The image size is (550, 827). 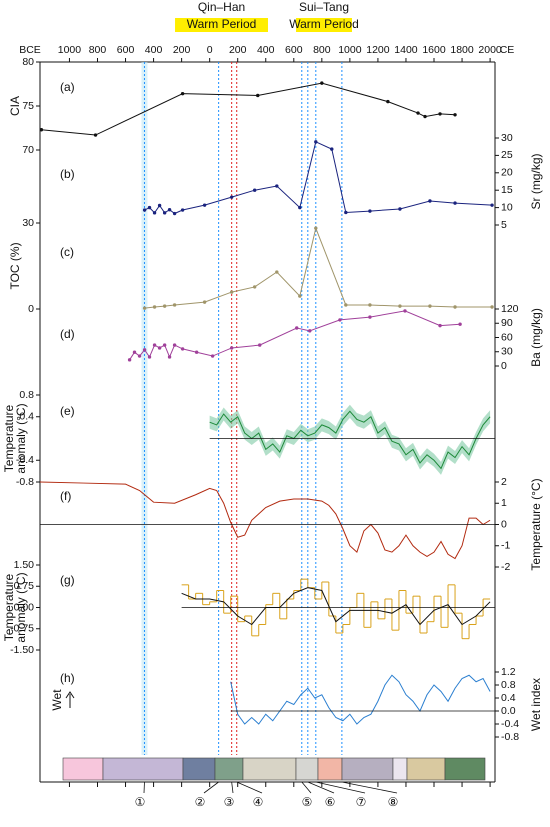 I want to click on x-tick-label: 1000, so click(x=70, y=50).